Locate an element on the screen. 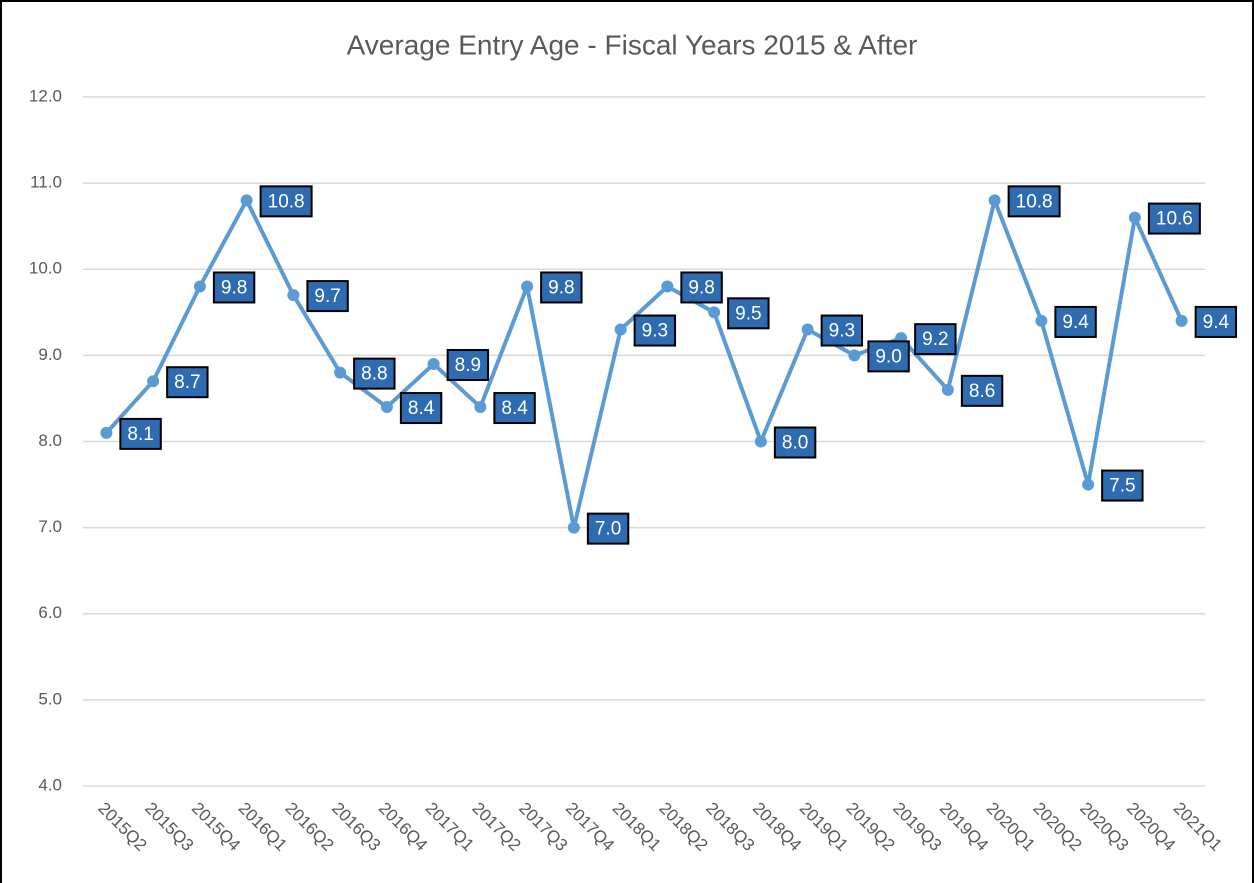  y-tick-label: 12.0 is located at coordinates (45, 95).